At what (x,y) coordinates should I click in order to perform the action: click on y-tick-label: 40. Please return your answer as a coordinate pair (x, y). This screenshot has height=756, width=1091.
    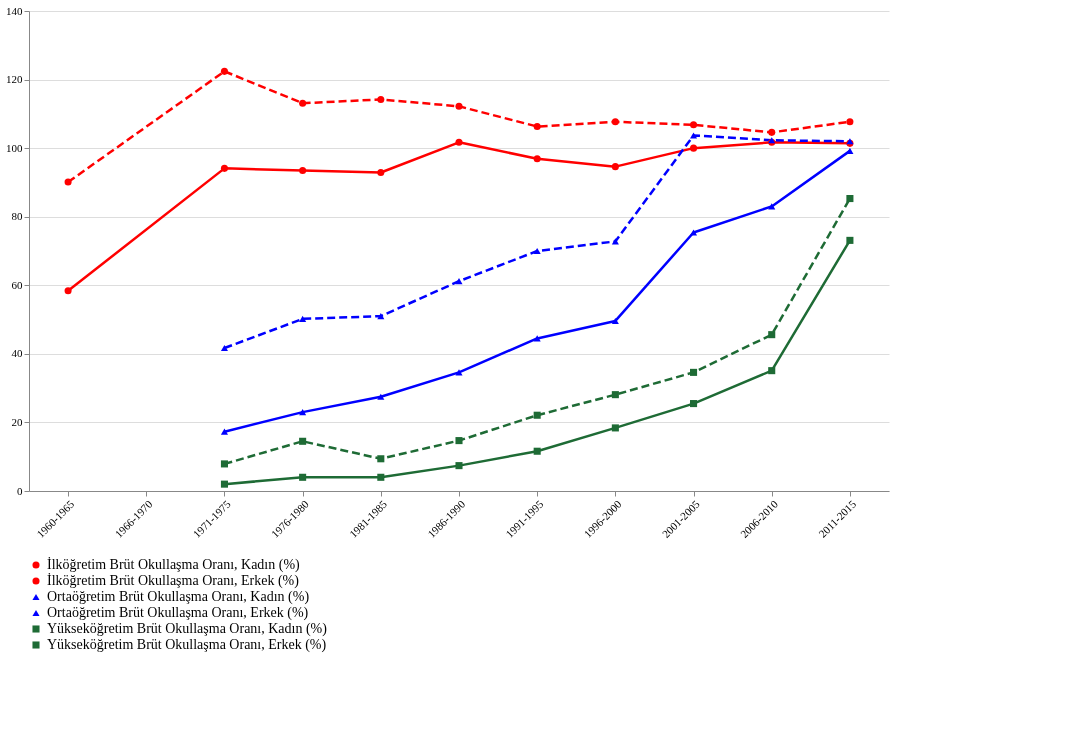
    Looking at the image, I should click on (17, 353).